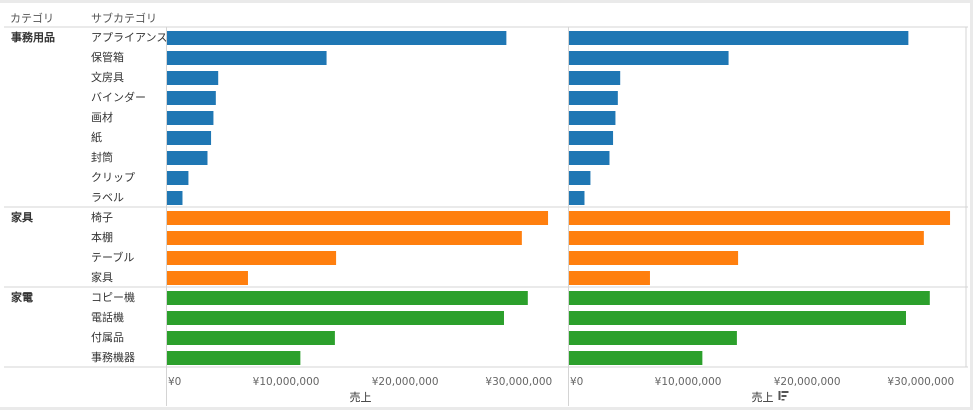 The image size is (973, 414). Describe the element at coordinates (486, 408) in the screenshot. I see `bottom-border` at that location.